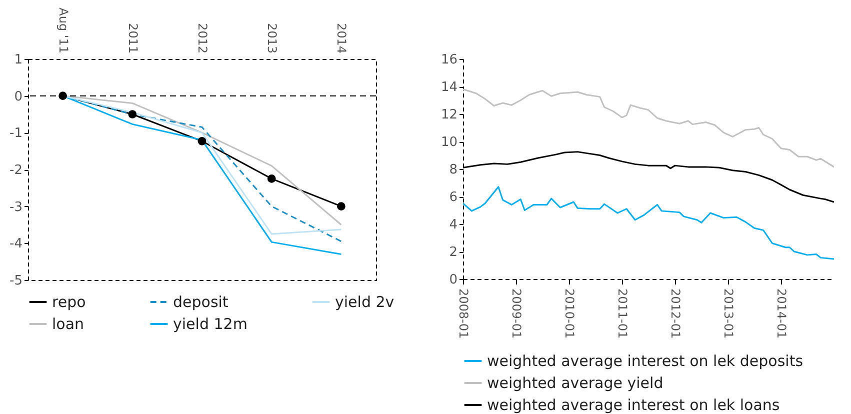 This screenshot has width=851, height=414. Describe the element at coordinates (210, 324) in the screenshot. I see `legend-label: yield 12m` at that location.